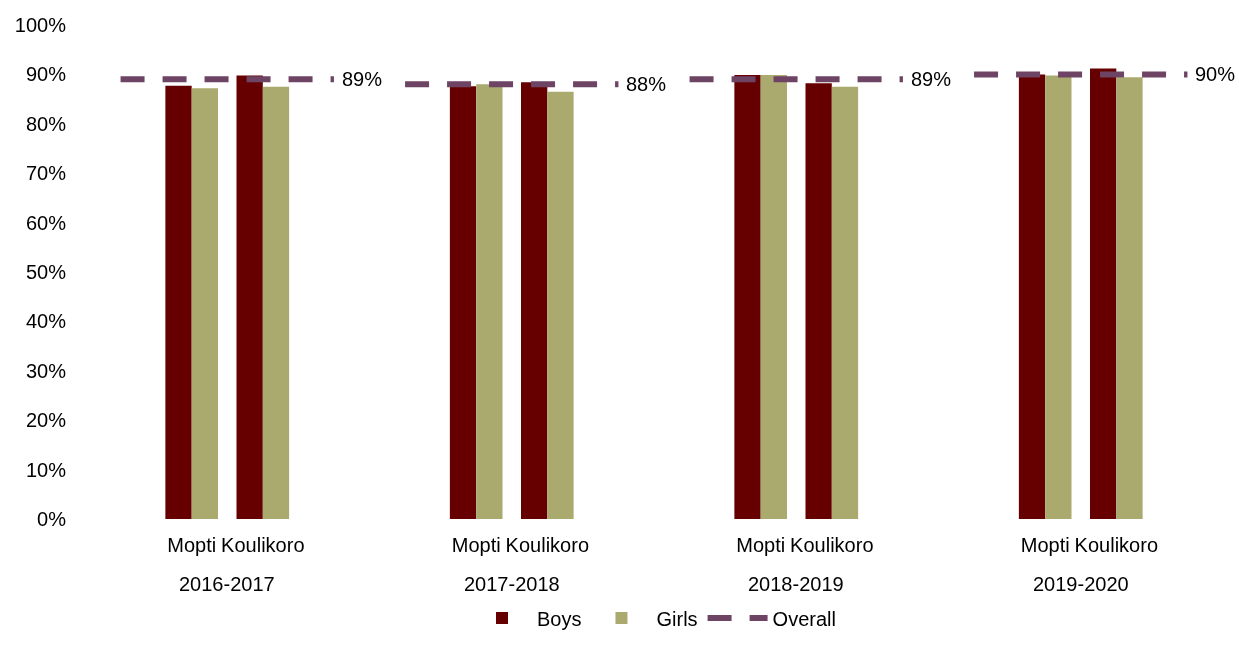 This screenshot has height=649, width=1239. What do you see at coordinates (1215, 74) in the screenshot?
I see `data-label: 90%` at bounding box center [1215, 74].